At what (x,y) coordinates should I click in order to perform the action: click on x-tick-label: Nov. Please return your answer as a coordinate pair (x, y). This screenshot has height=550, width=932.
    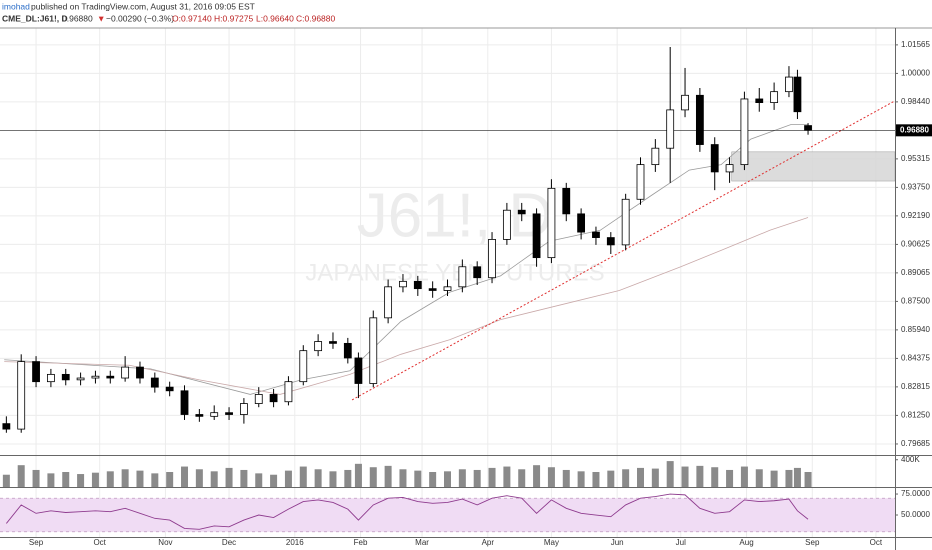
    Looking at the image, I should click on (165, 542).